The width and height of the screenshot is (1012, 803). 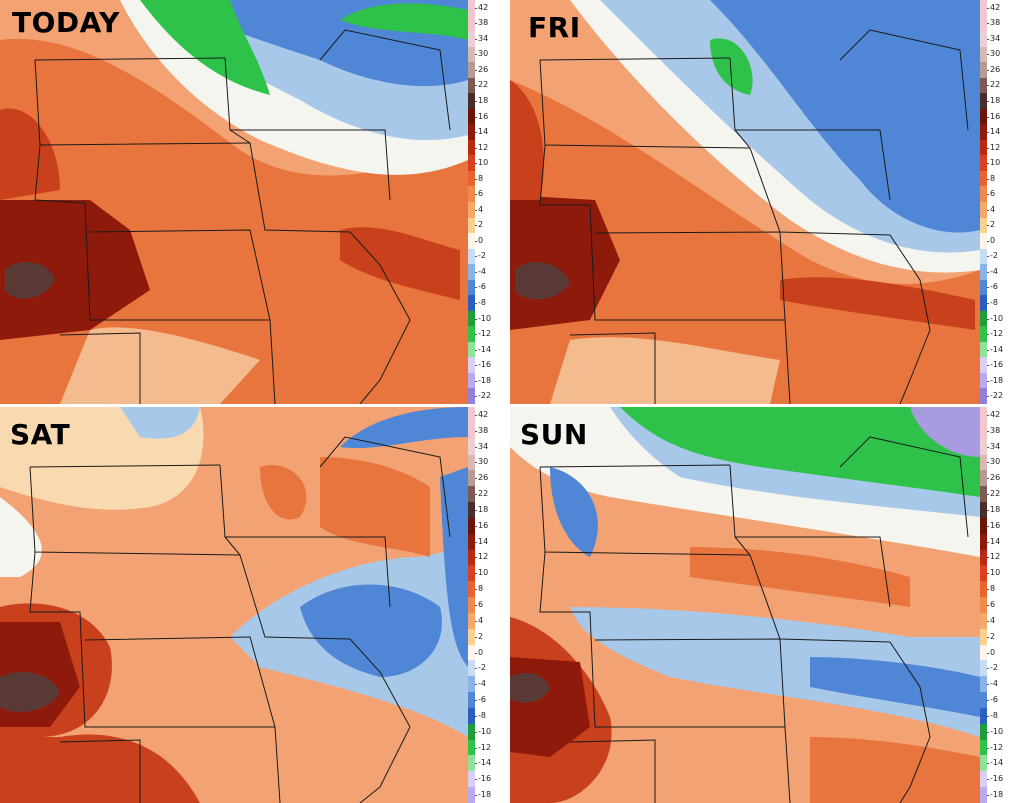 I want to click on colorbar-tick-label: -16, so click(x=485, y=779).